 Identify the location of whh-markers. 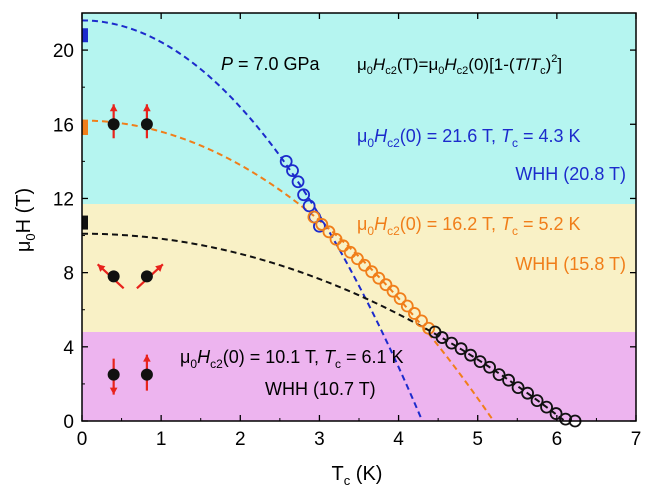
(85, 129).